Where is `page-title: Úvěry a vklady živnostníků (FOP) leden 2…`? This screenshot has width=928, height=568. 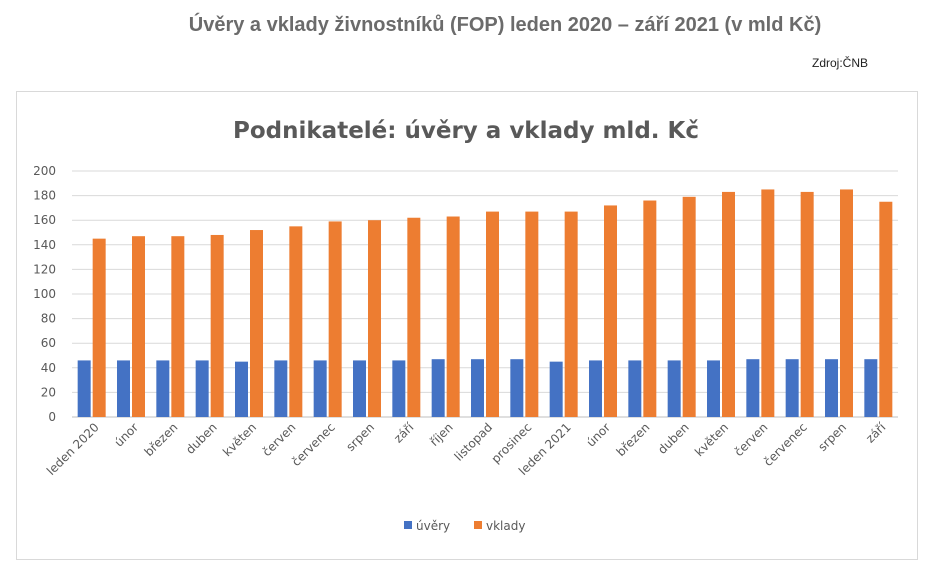 page-title: Úvěry a vklady živnostníků (FOP) leden 2… is located at coordinates (505, 25).